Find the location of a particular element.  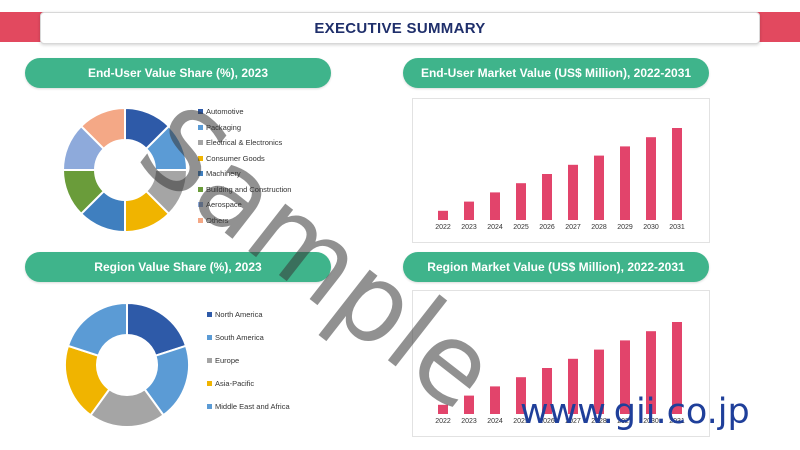

legend-label: North America is located at coordinates (239, 314).